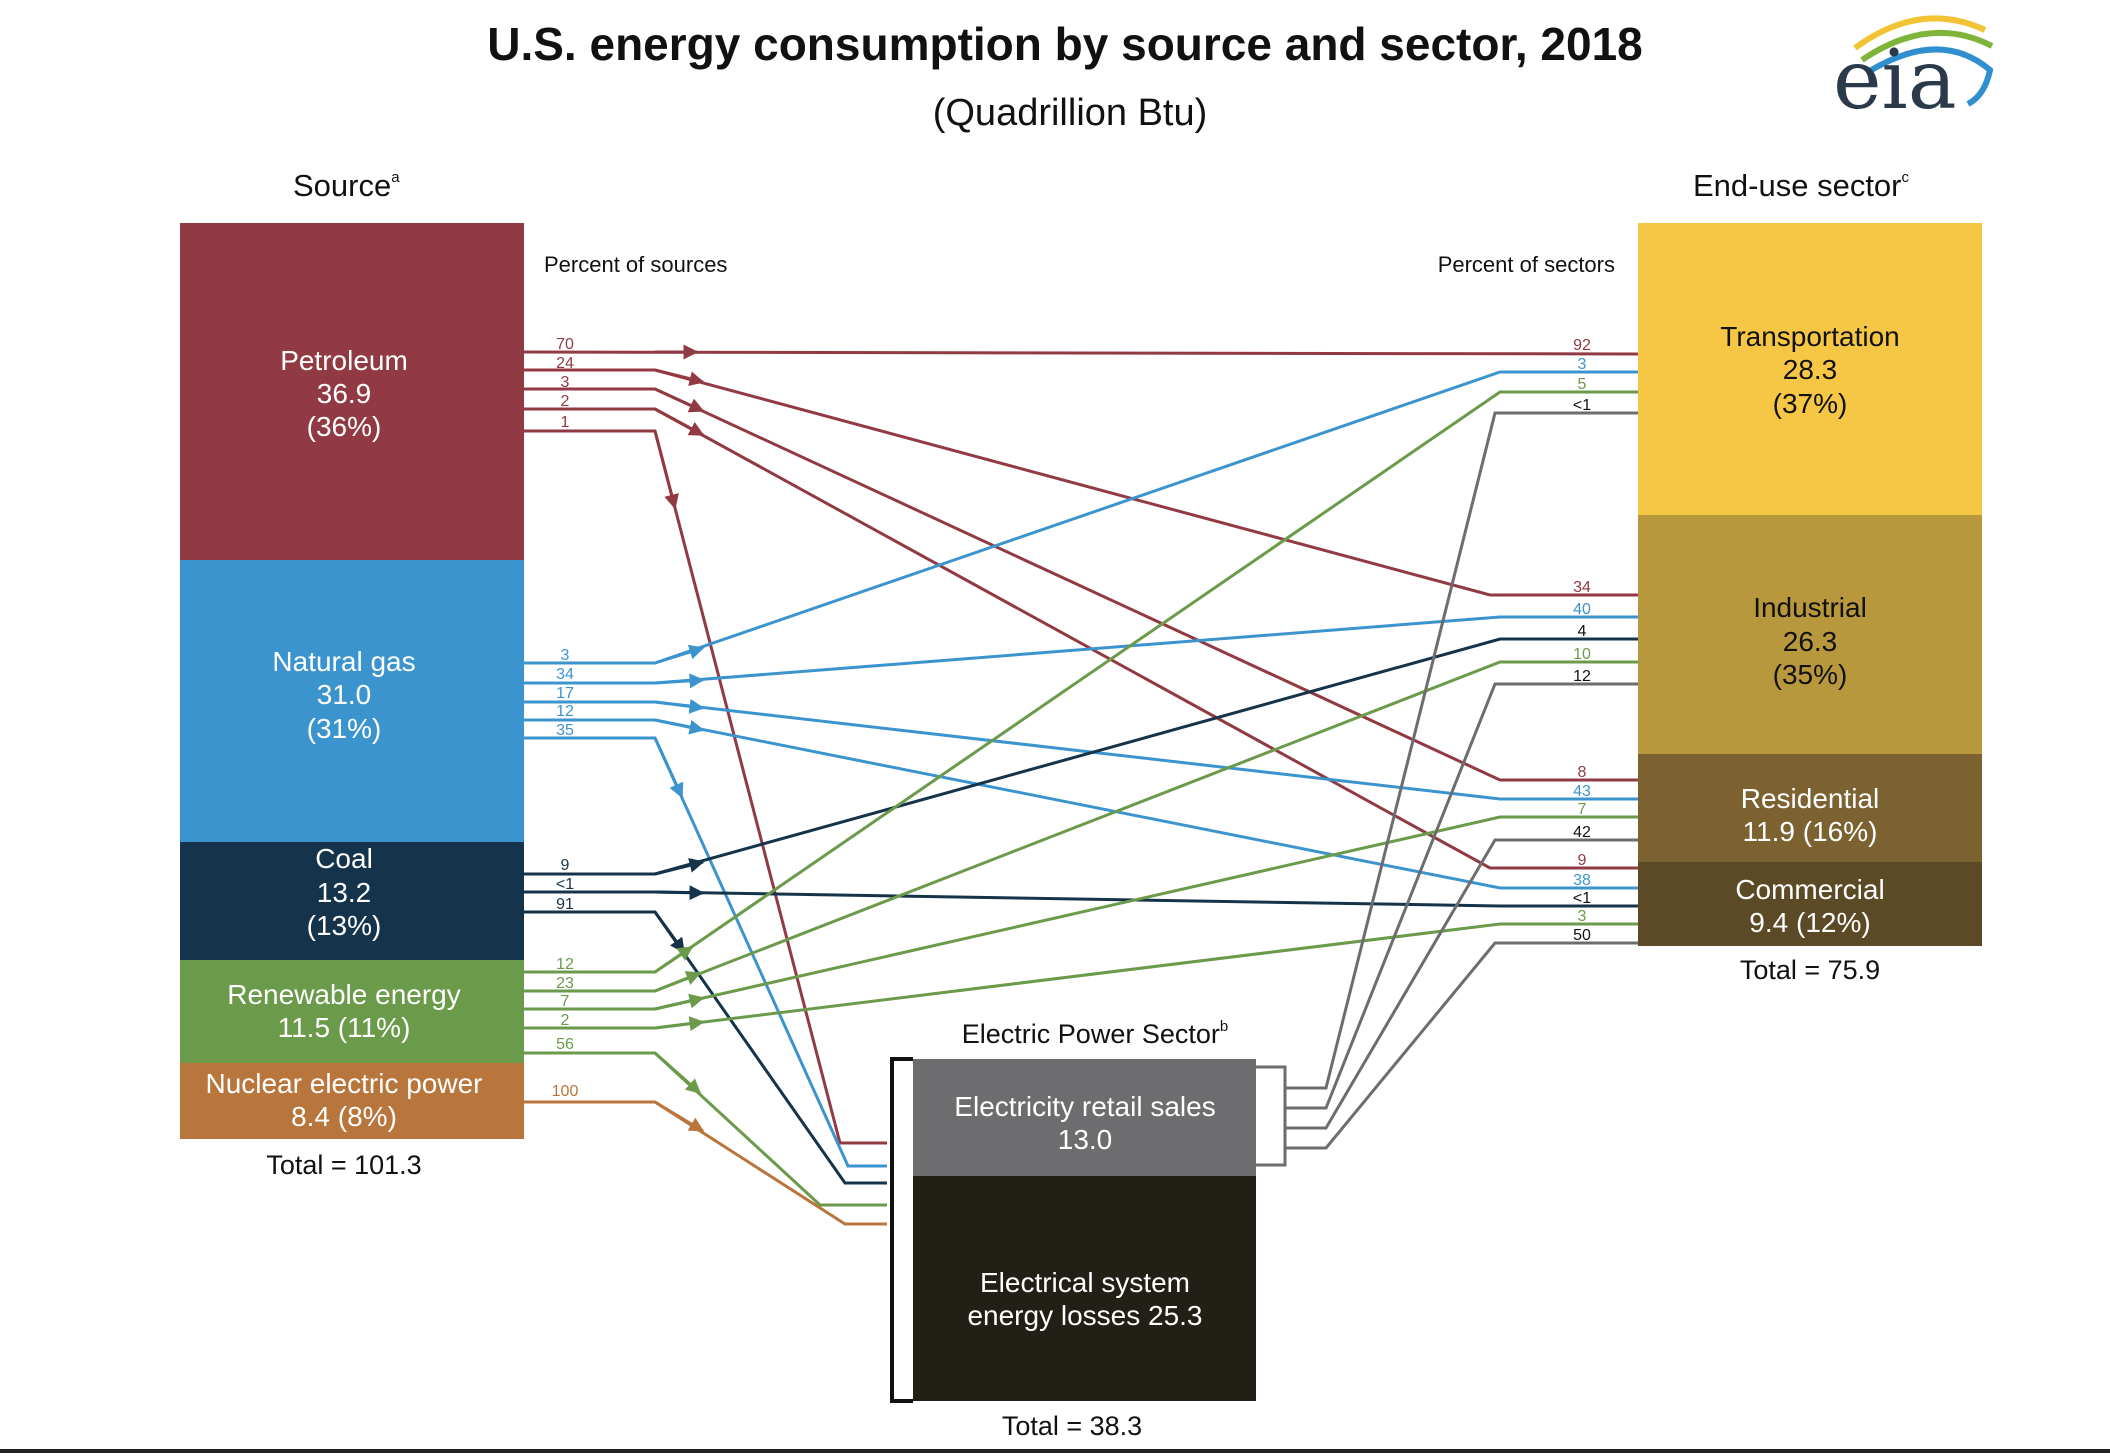 Image resolution: width=2110 pixels, height=1456 pixels. What do you see at coordinates (1810, 607) in the screenshot?
I see `industrial-name: Industrial` at bounding box center [1810, 607].